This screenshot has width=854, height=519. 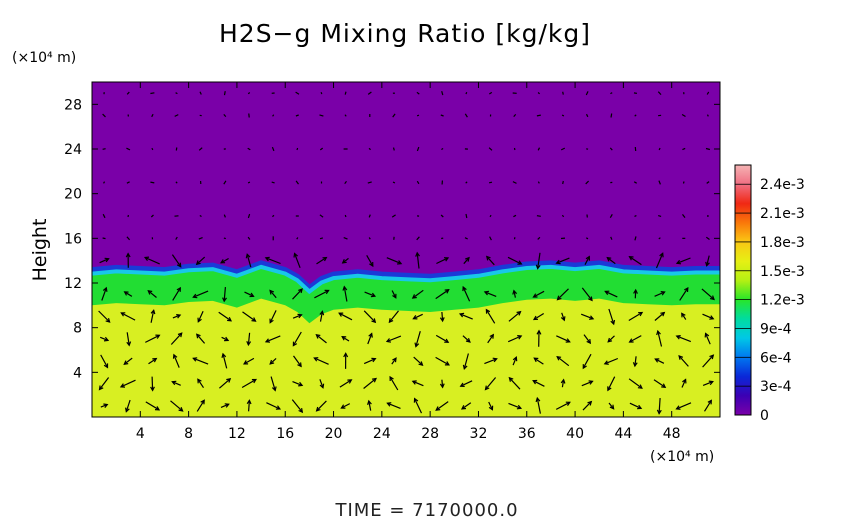 What do you see at coordinates (405, 33) in the screenshot?
I see `chart-title: H2S−g Mixing Ratio [kg/kg]` at bounding box center [405, 33].